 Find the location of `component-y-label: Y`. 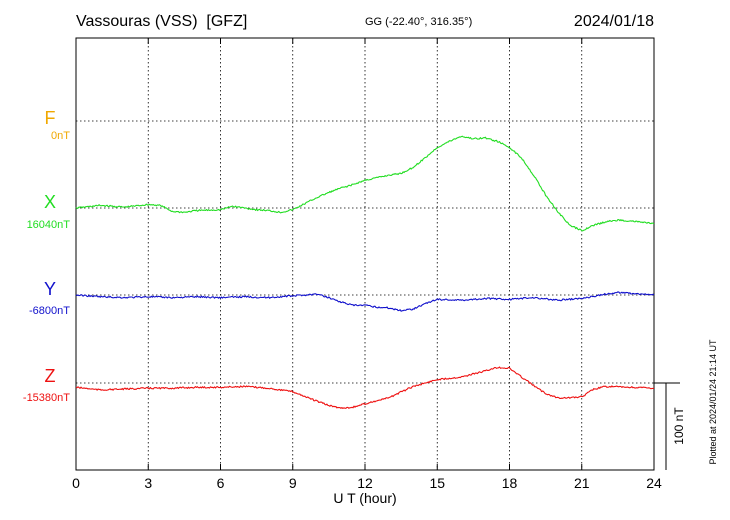

component-y-label: Y is located at coordinates (50, 289).